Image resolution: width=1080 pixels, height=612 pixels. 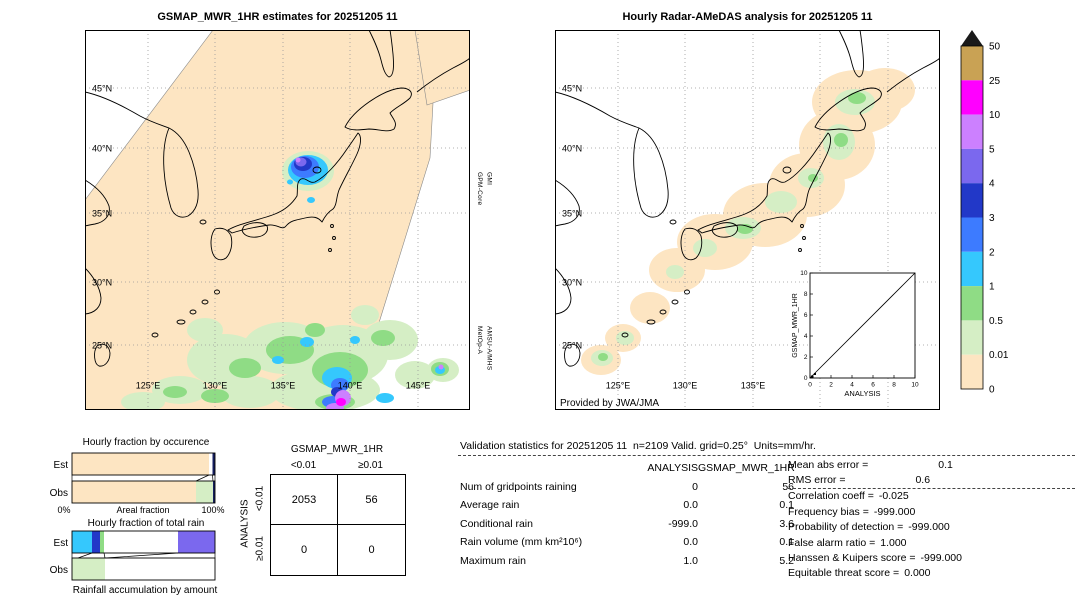 I want to click on analysis-value: -999.0, so click(x=683, y=523).